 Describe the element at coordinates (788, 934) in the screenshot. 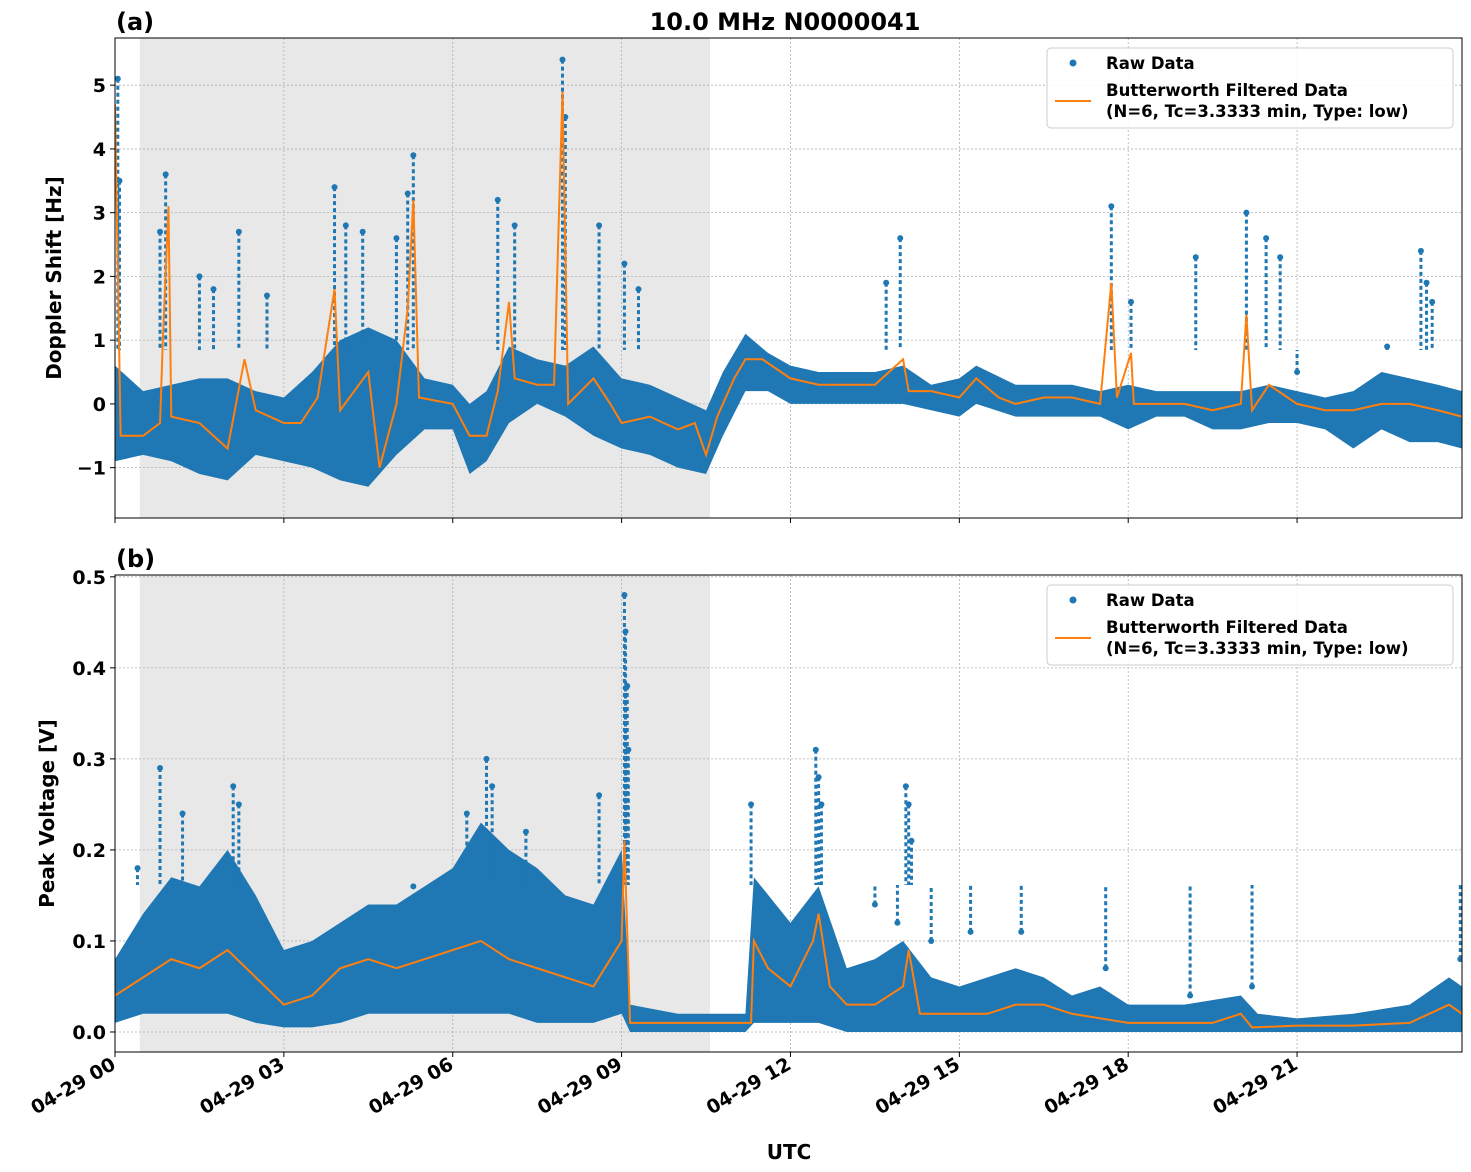

I see `filtered-line` at that location.